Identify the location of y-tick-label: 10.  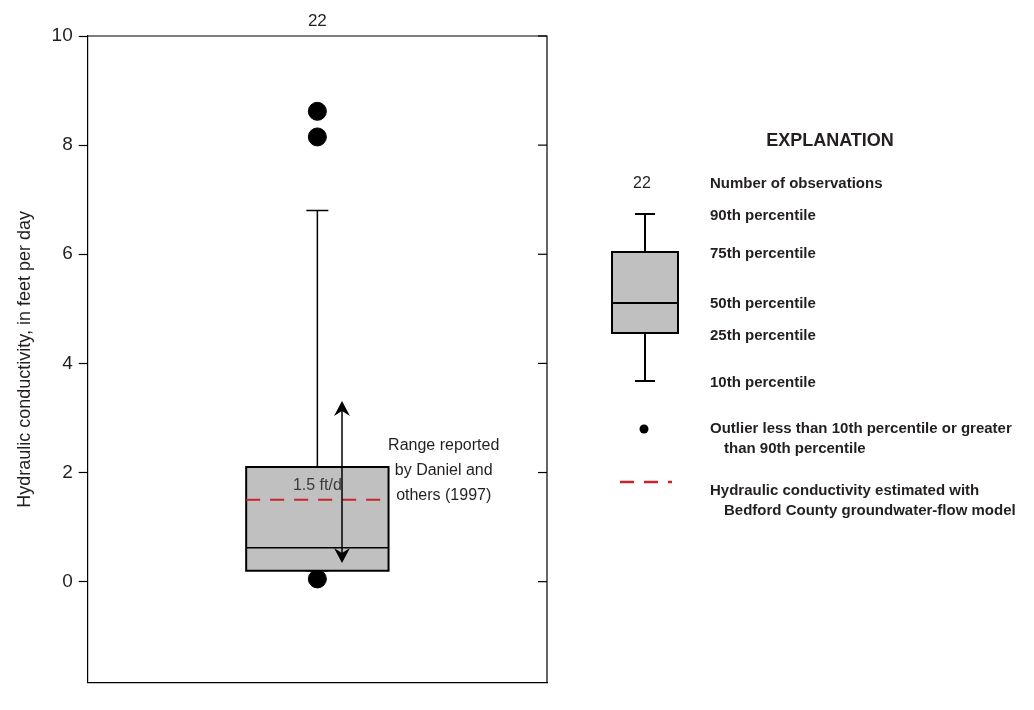
(62, 35).